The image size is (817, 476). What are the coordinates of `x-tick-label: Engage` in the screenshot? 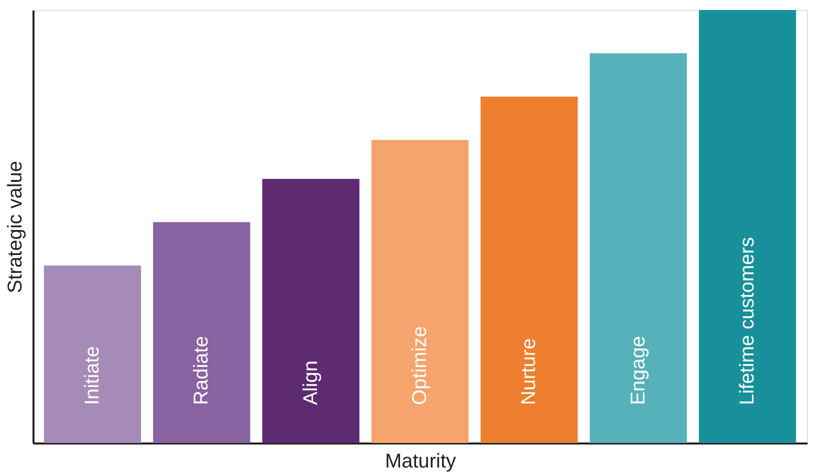 It's located at (638, 370).